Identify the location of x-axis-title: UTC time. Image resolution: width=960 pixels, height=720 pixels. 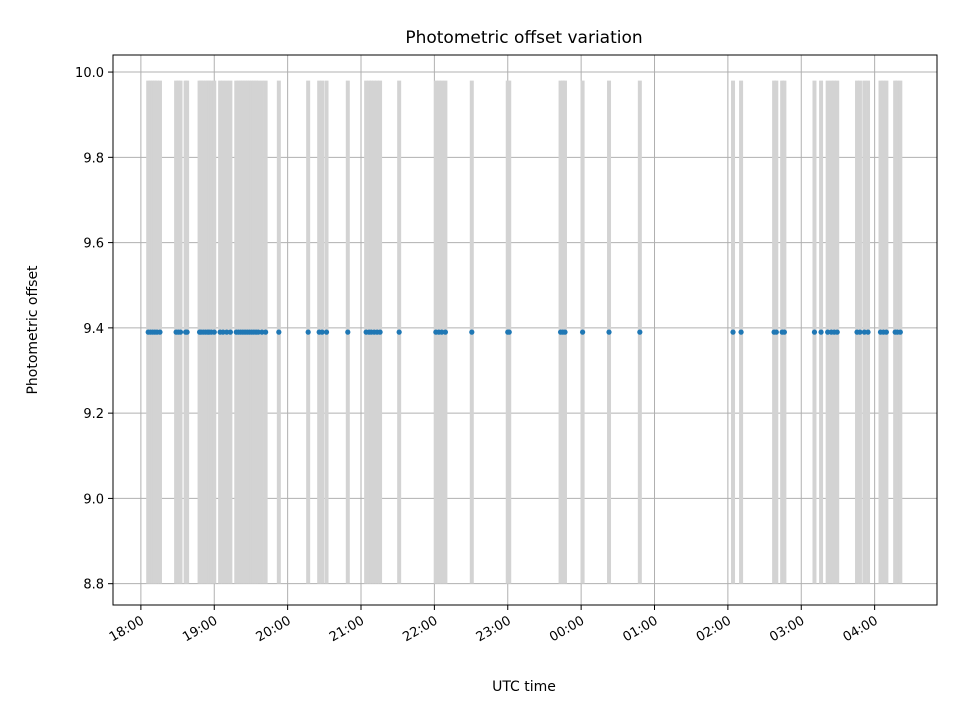
(524, 687).